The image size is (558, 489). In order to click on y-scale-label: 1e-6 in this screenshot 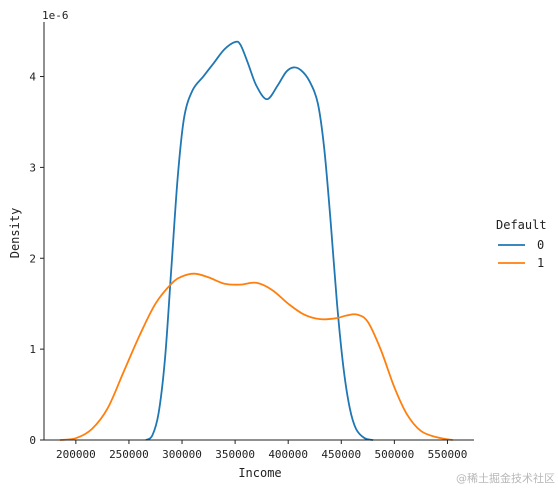, I will do `click(55, 15)`.